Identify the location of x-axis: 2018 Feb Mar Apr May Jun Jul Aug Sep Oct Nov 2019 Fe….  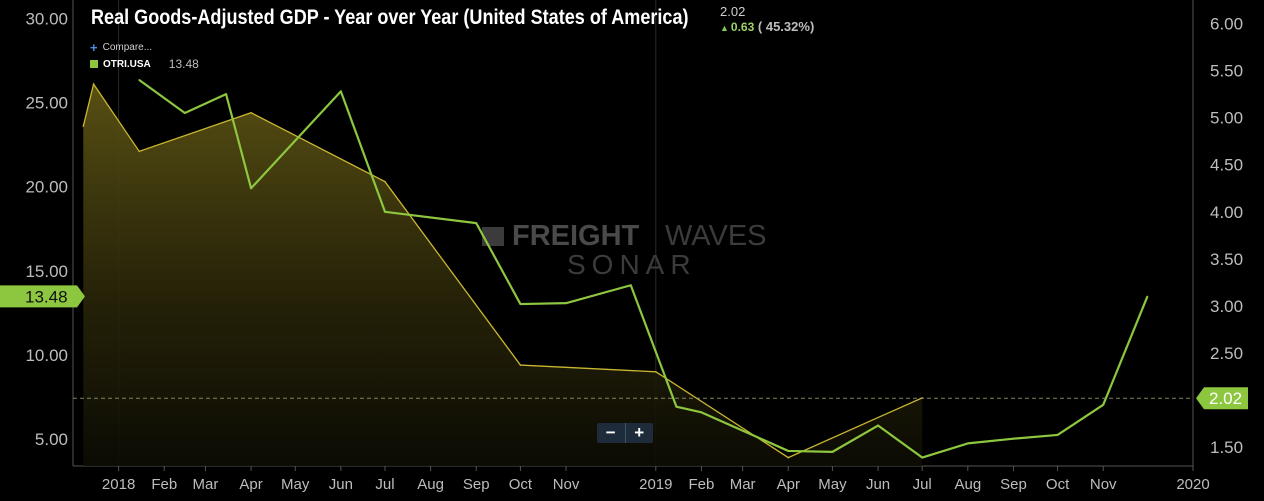
(656, 479).